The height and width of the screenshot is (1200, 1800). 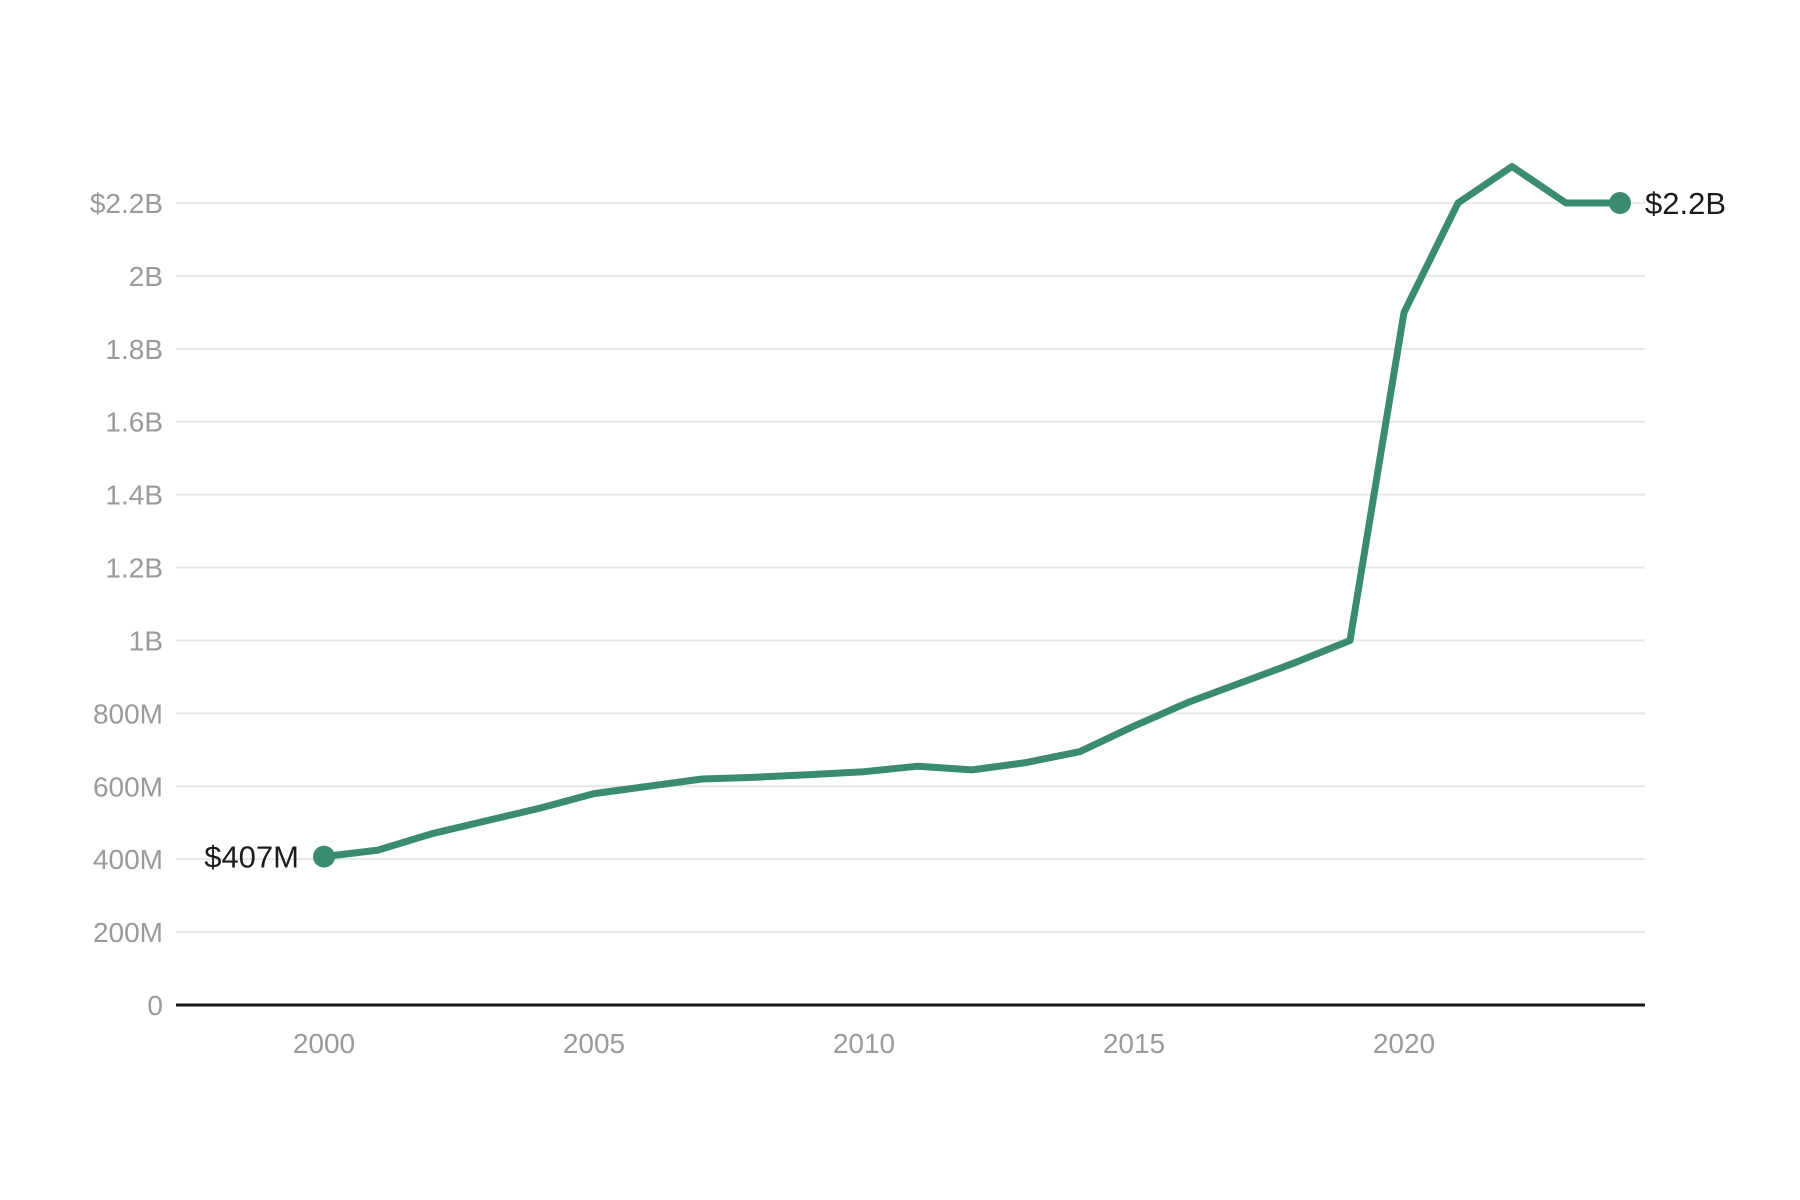 I want to click on y-axis-tick-label: 1.6B, so click(x=134, y=422).